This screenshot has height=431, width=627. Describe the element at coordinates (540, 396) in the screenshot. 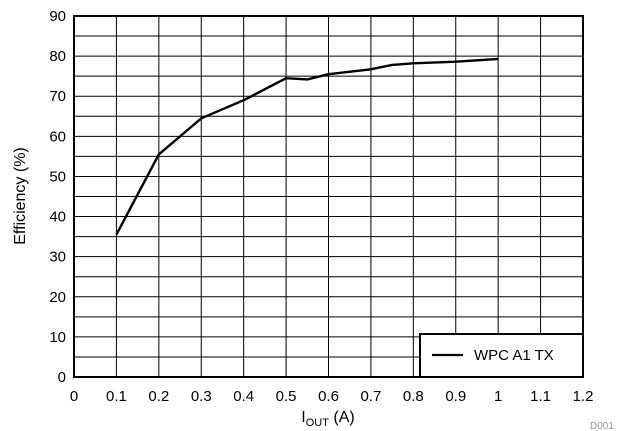

I see `x-tick-label: 1.1` at that location.